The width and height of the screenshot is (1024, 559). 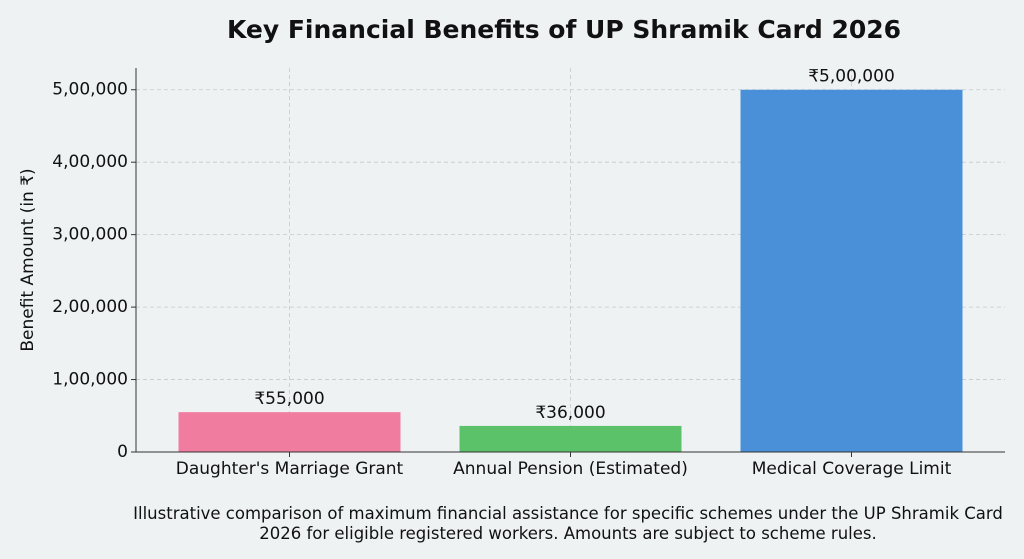 What do you see at coordinates (852, 469) in the screenshot?
I see `x-tick-label: Medical Coverage Limit` at bounding box center [852, 469].